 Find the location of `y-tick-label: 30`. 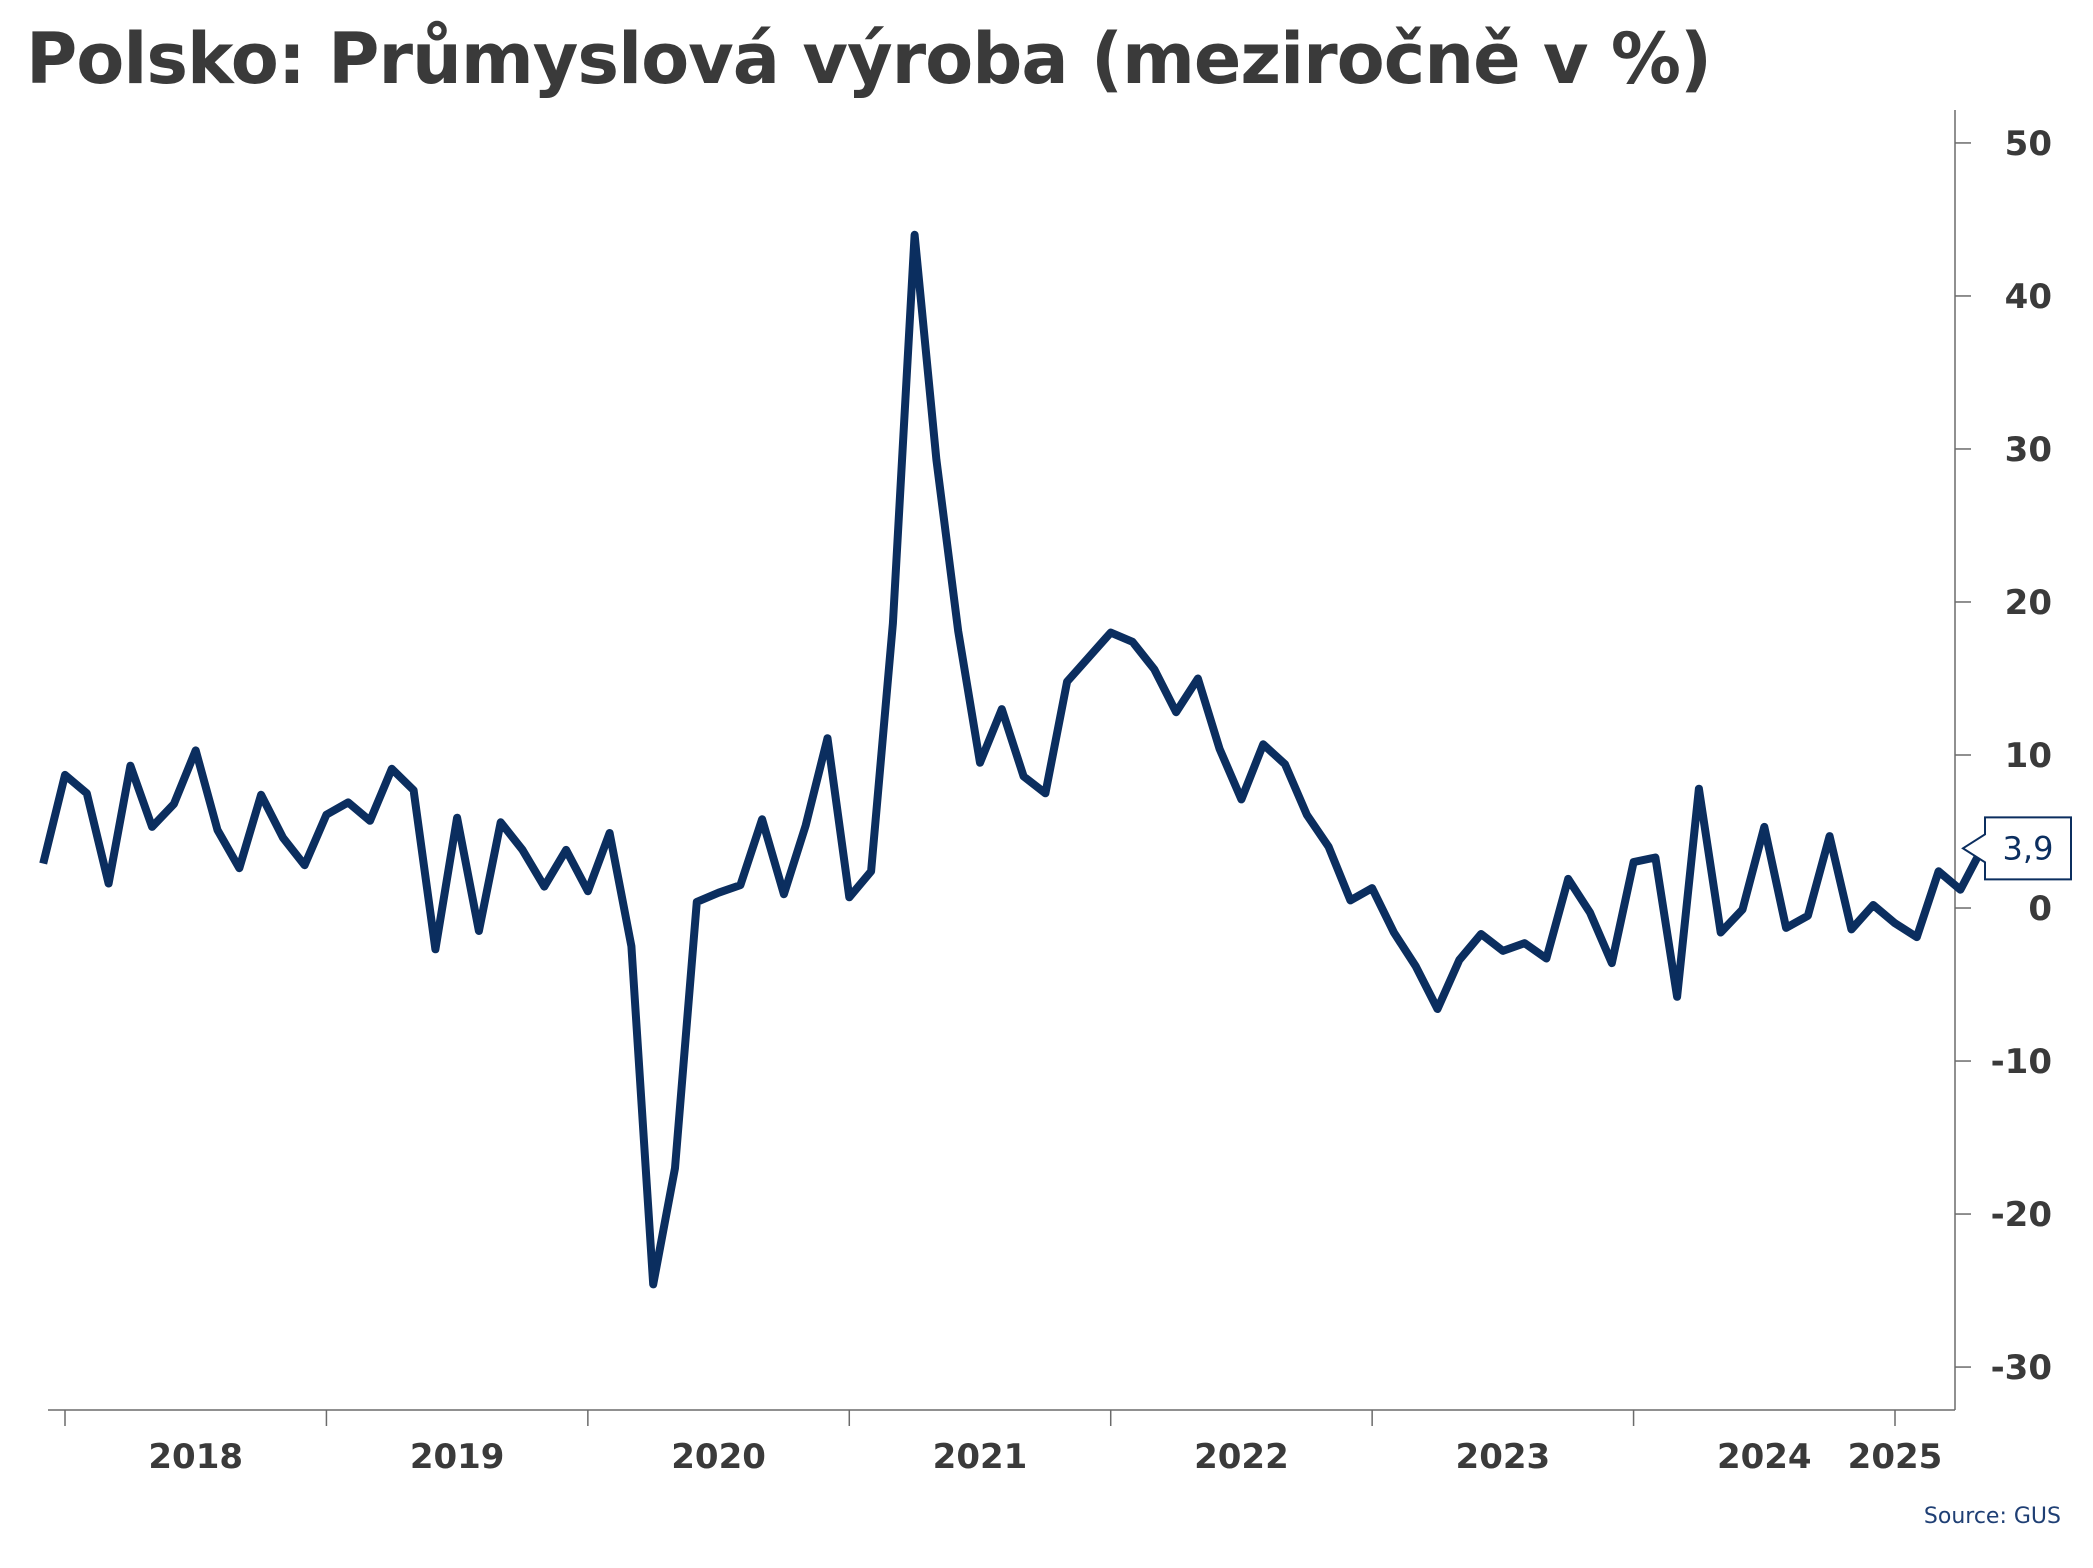

y-tick-label: 30 is located at coordinates (2028, 450).